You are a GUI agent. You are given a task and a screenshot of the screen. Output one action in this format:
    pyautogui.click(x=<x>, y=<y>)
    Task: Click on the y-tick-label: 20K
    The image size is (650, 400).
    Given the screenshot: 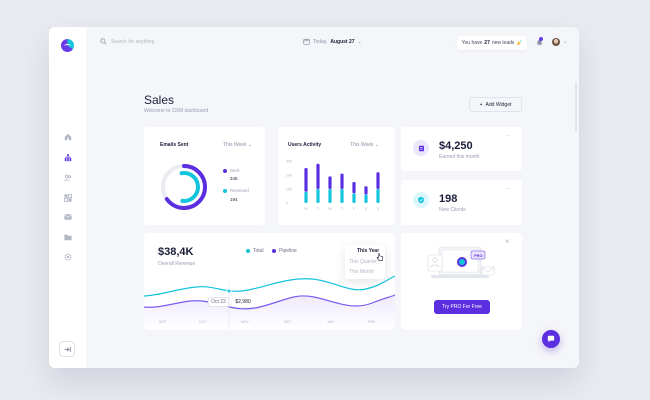 What is the action you would take?
    pyautogui.click(x=289, y=176)
    